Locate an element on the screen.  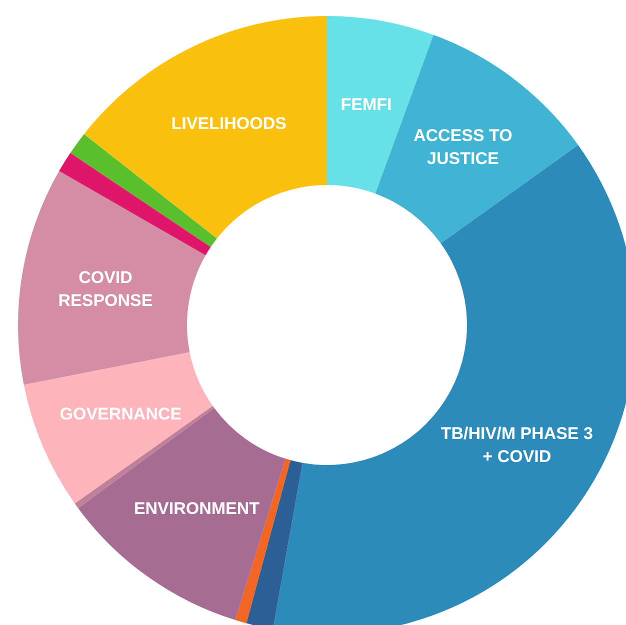
slice-label: GOVERNANCE is located at coordinates (121, 414).